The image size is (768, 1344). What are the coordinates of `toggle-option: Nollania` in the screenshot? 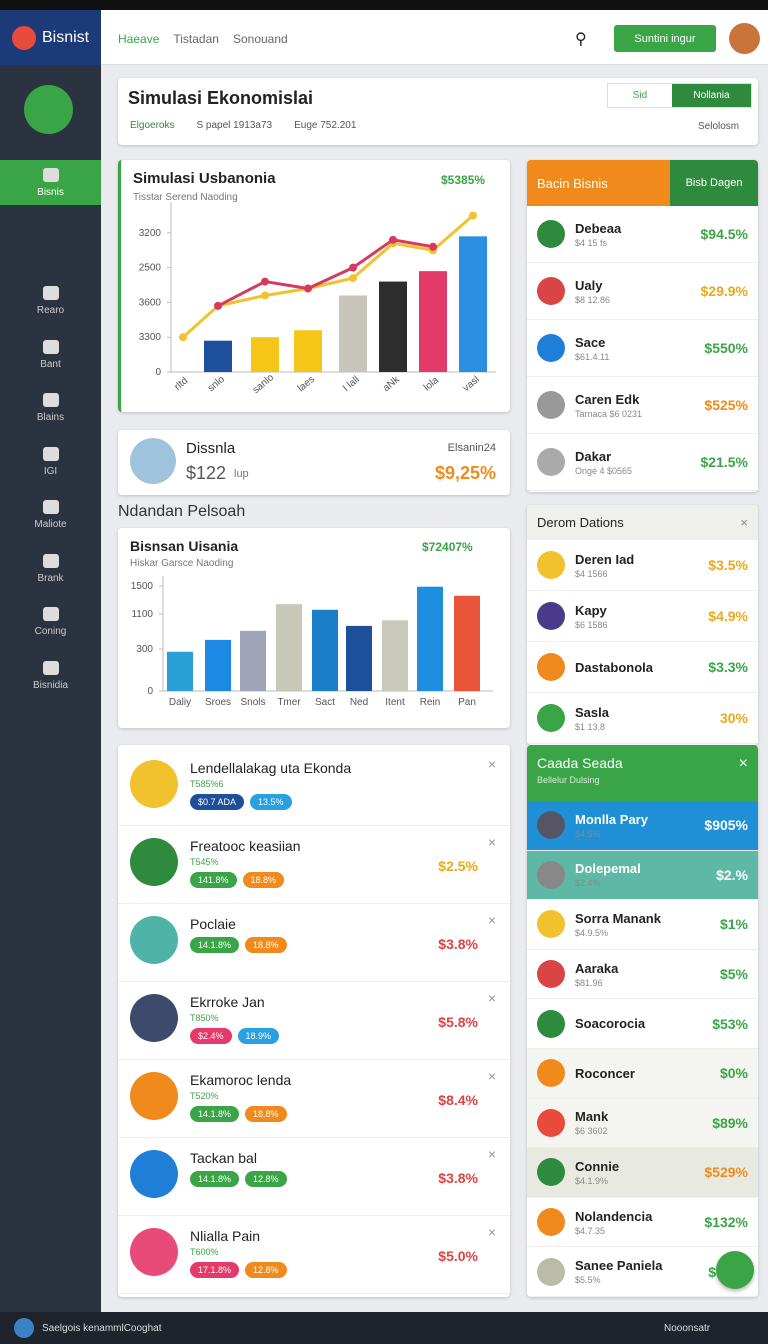 It's located at (711, 95).